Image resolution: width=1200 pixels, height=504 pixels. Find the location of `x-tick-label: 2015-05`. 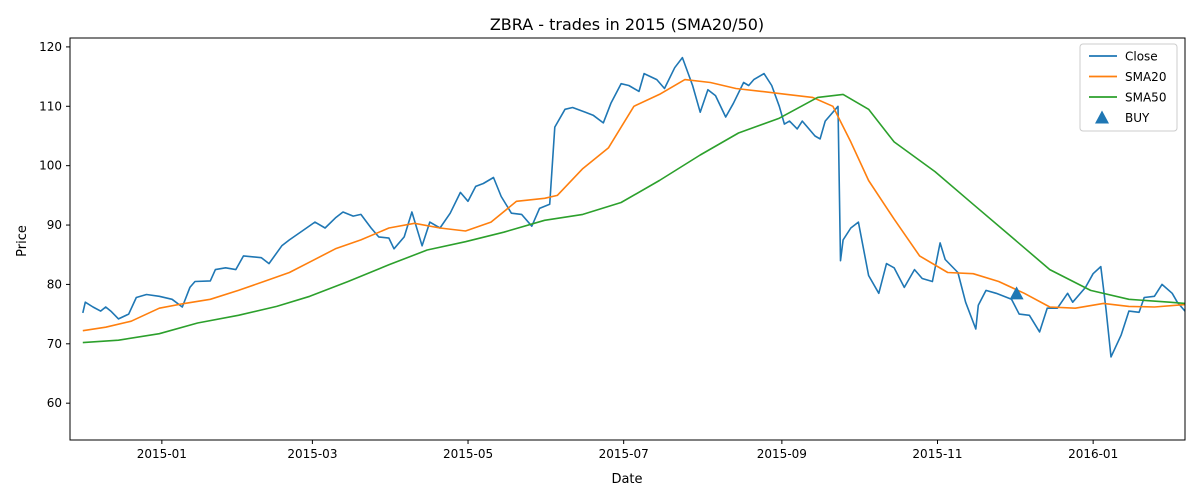

x-tick-label: 2015-05 is located at coordinates (468, 454).